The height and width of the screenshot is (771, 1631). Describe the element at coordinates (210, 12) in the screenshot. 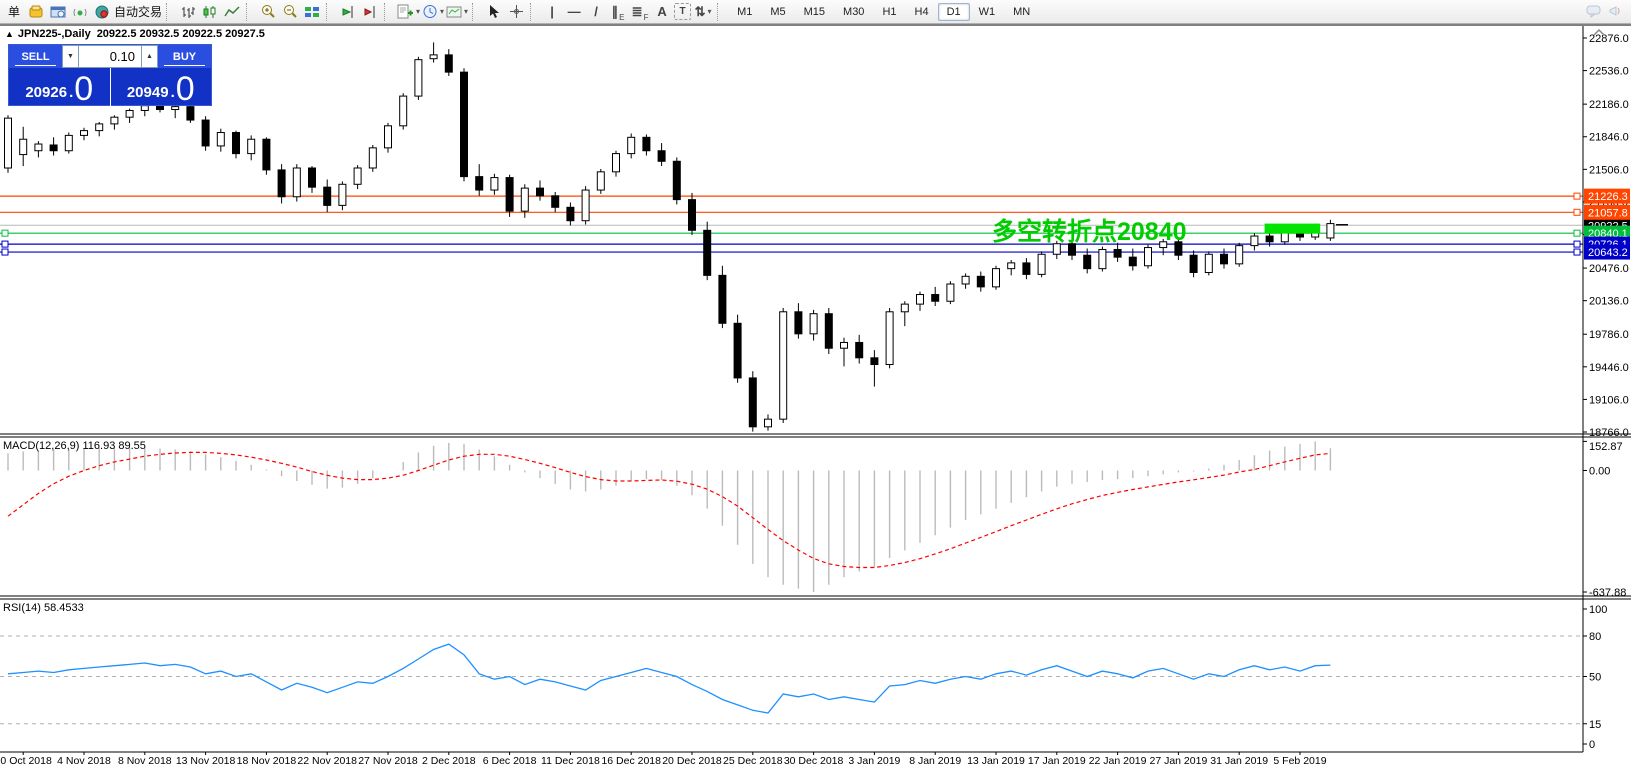

I see `candlestick-chart-icon` at that location.